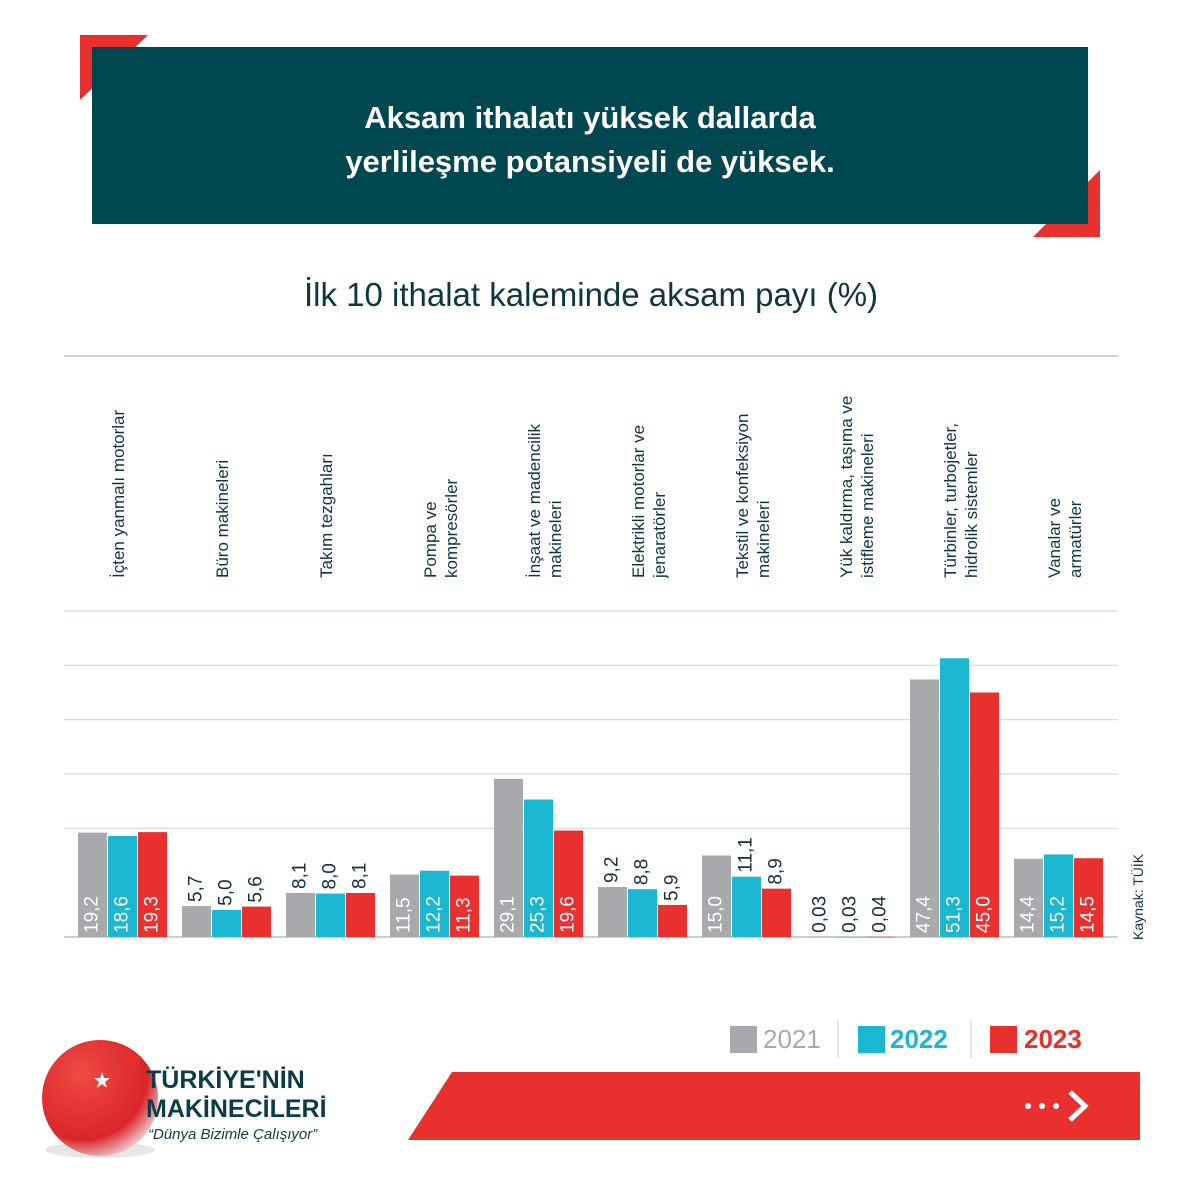  What do you see at coordinates (464, 915) in the screenshot?
I see `value-label: 11,3` at bounding box center [464, 915].